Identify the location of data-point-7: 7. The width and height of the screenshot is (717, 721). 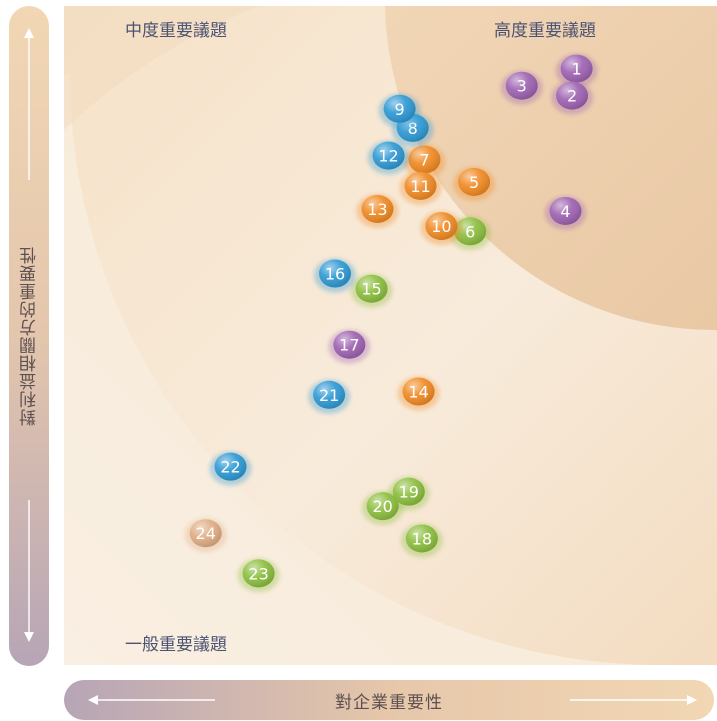
(424, 161).